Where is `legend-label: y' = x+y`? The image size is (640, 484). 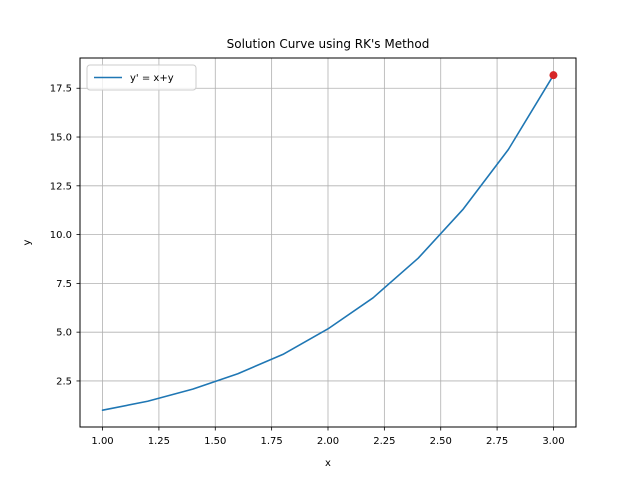 legend-label: y' = x+y is located at coordinates (152, 78).